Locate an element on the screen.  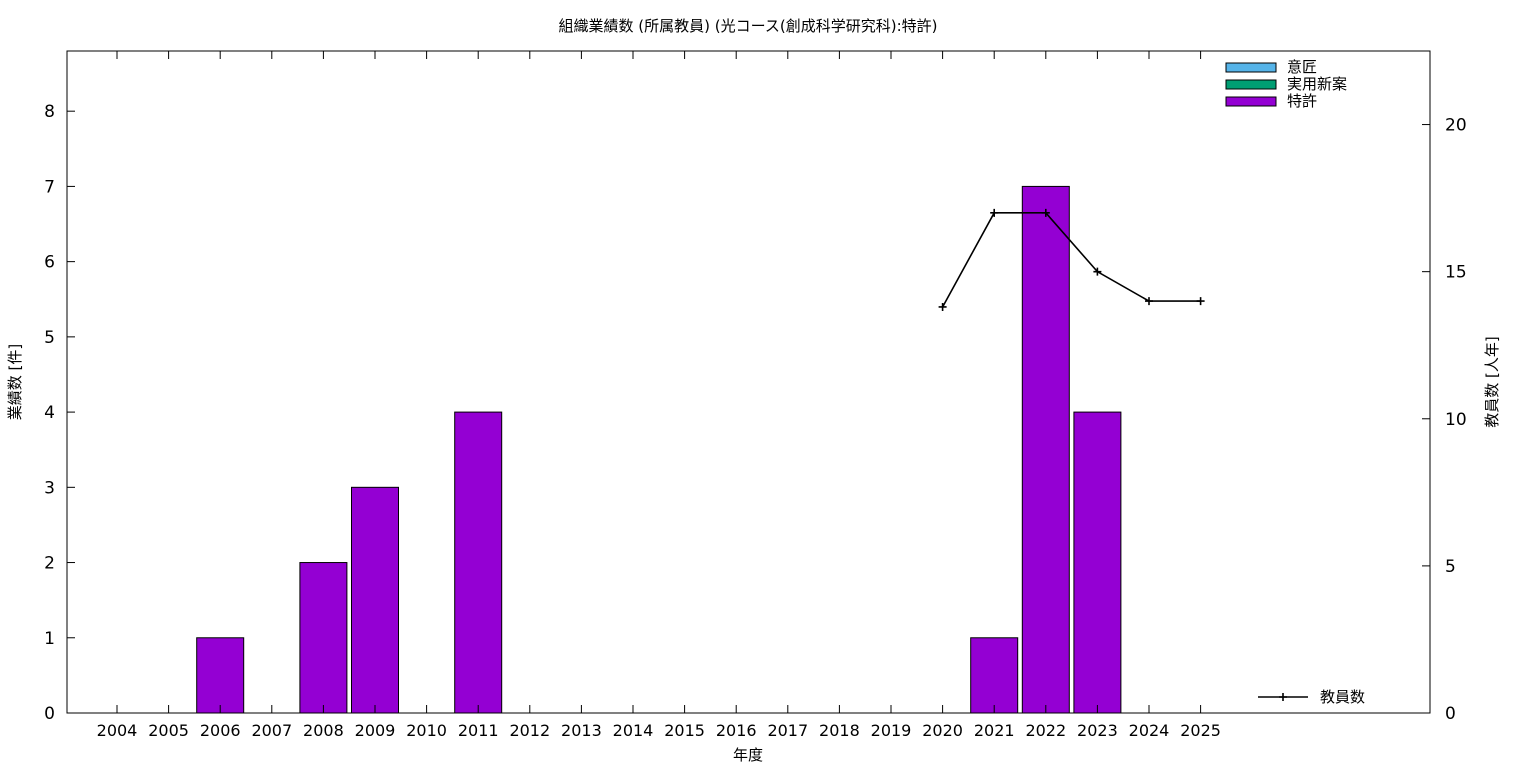
legend-label: 実用新案 is located at coordinates (1317, 84).